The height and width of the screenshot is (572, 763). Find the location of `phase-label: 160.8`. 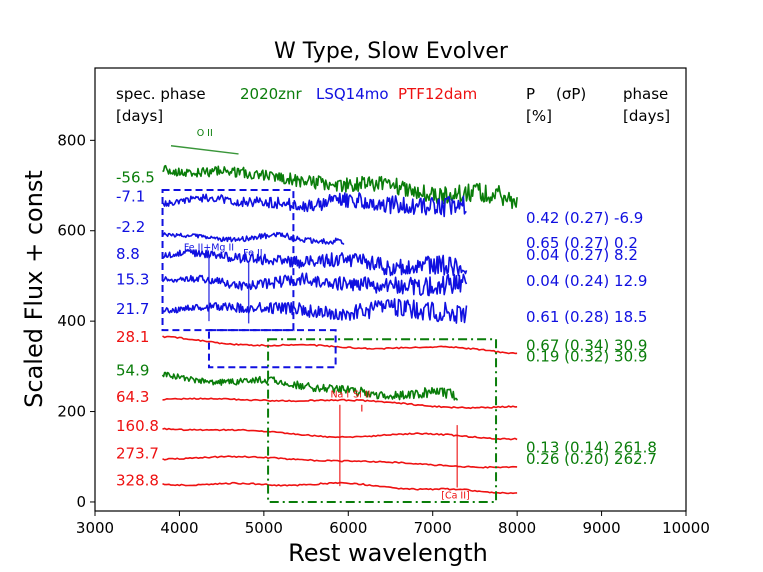

phase-label: 160.8 is located at coordinates (137, 426).